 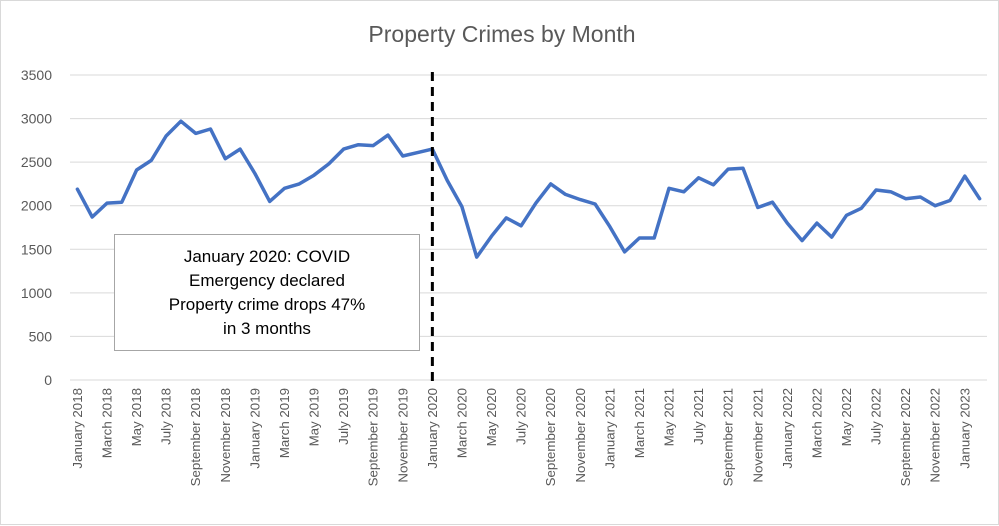 What do you see at coordinates (846, 417) in the screenshot?
I see `x-tick-label: May 2022` at bounding box center [846, 417].